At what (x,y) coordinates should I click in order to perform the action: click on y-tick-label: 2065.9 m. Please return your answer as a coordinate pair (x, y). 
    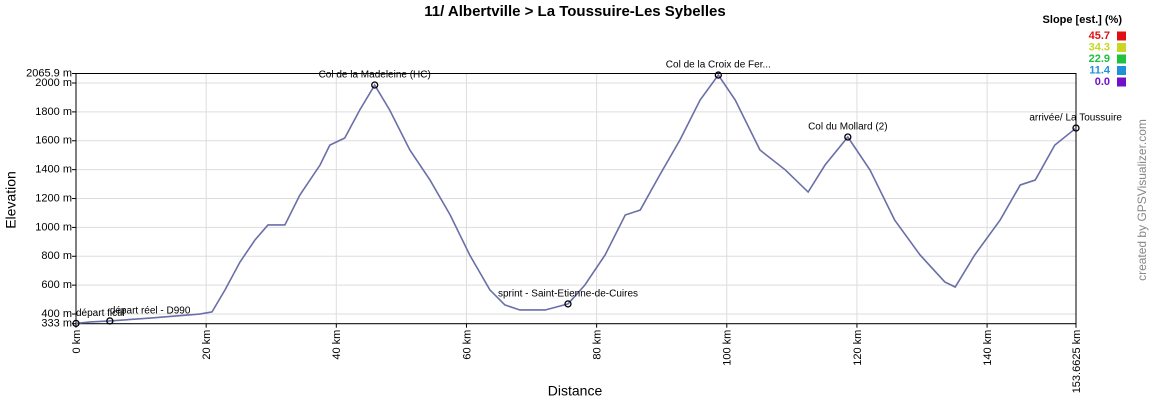
    Looking at the image, I should click on (49, 73).